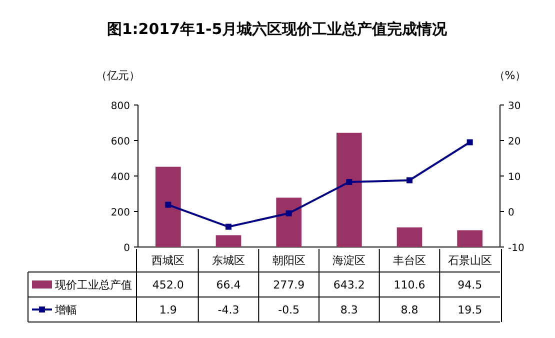 Image resolution: width=555 pixels, height=338 pixels. I want to click on x-tick-label: 海淀区, so click(349, 260).